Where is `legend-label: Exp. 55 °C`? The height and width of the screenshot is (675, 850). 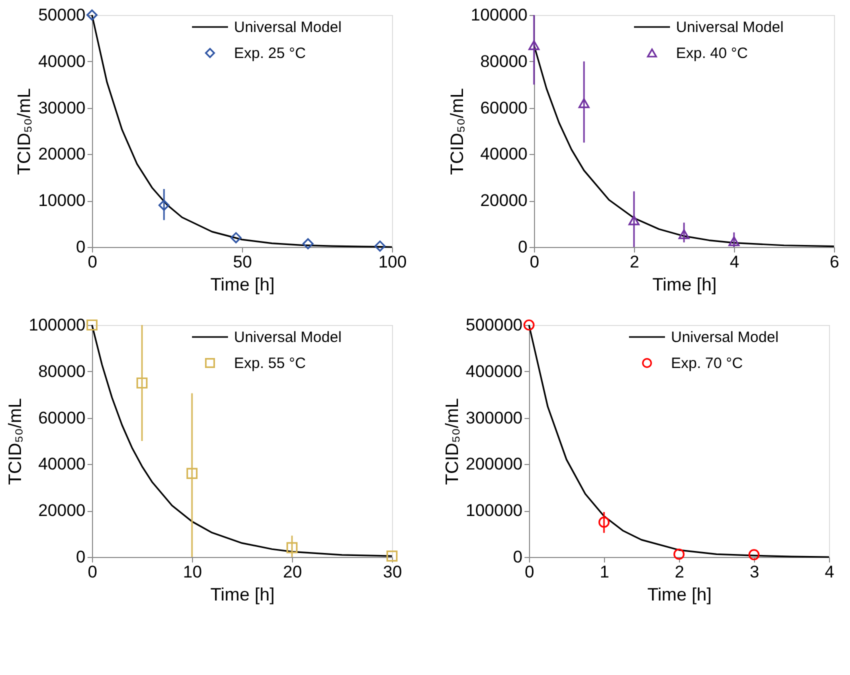
legend-label: Exp. 55 °C is located at coordinates (270, 363).